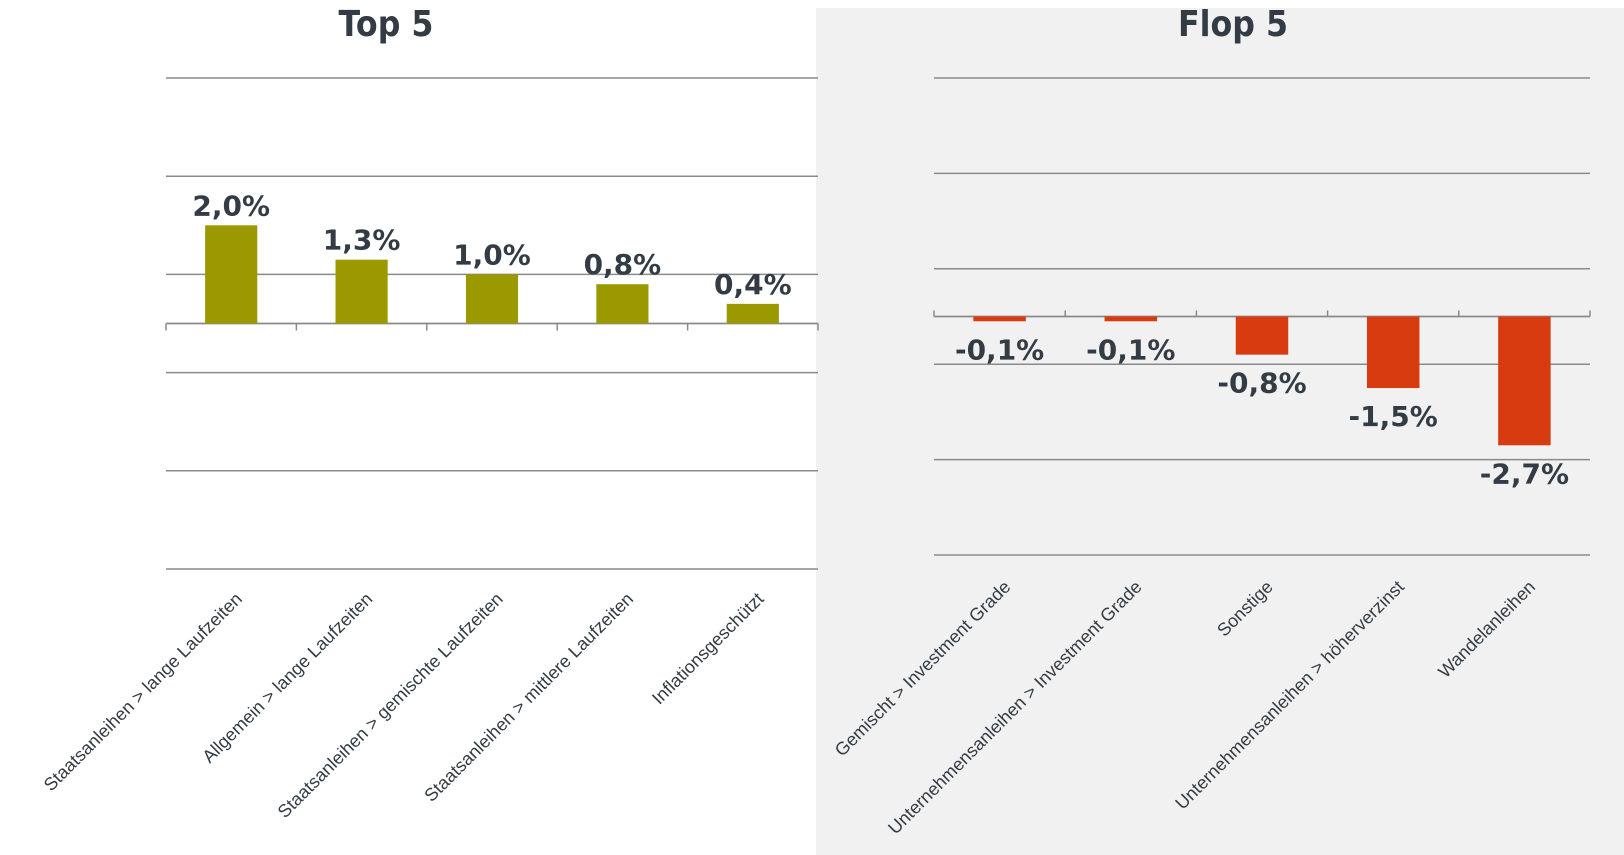 This screenshot has height=855, width=1624. Describe the element at coordinates (492, 254) in the screenshot. I see `top5-data-label: 1,0%` at that location.